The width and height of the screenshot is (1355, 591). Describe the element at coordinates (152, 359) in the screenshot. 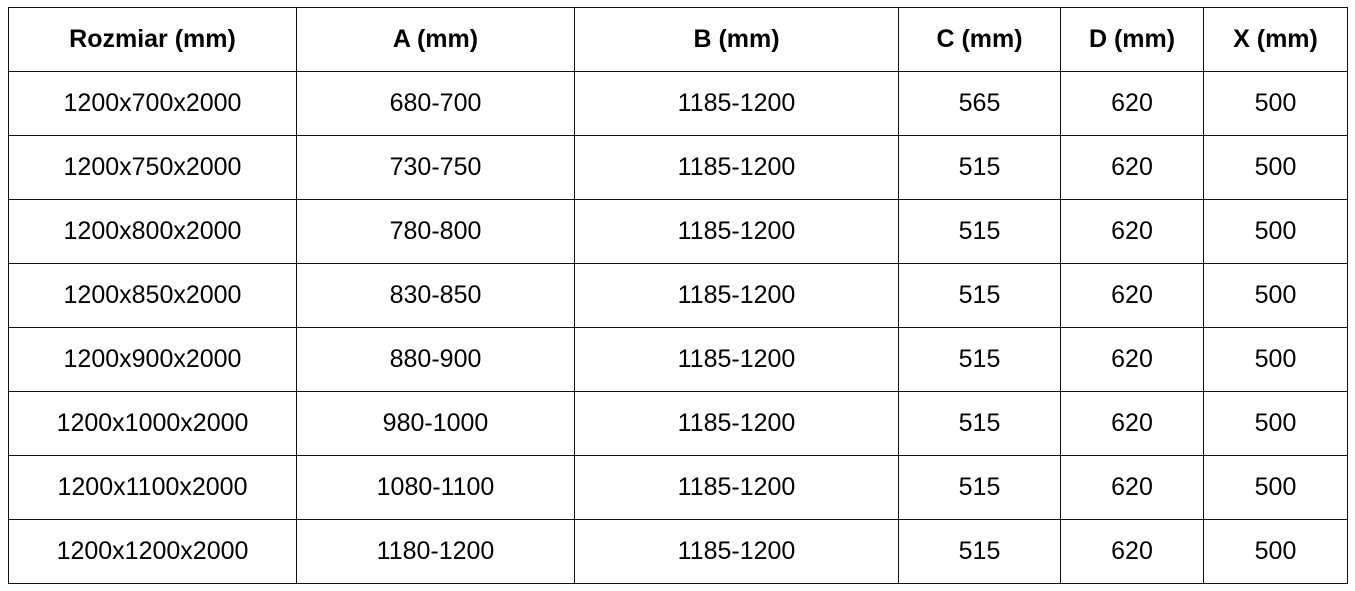

I see `cell-size: 1200x900x2000` at that location.